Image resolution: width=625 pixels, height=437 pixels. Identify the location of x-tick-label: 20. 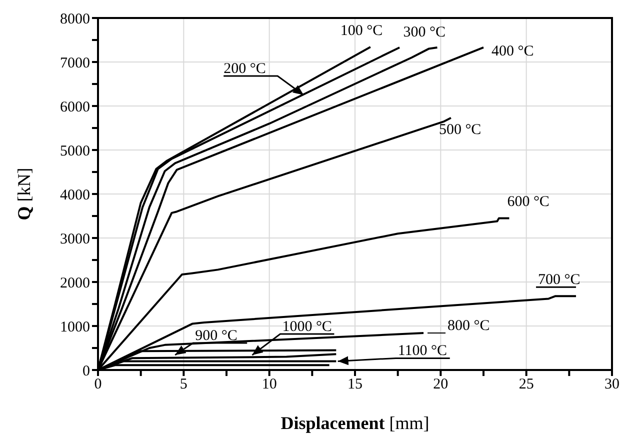
(440, 384).